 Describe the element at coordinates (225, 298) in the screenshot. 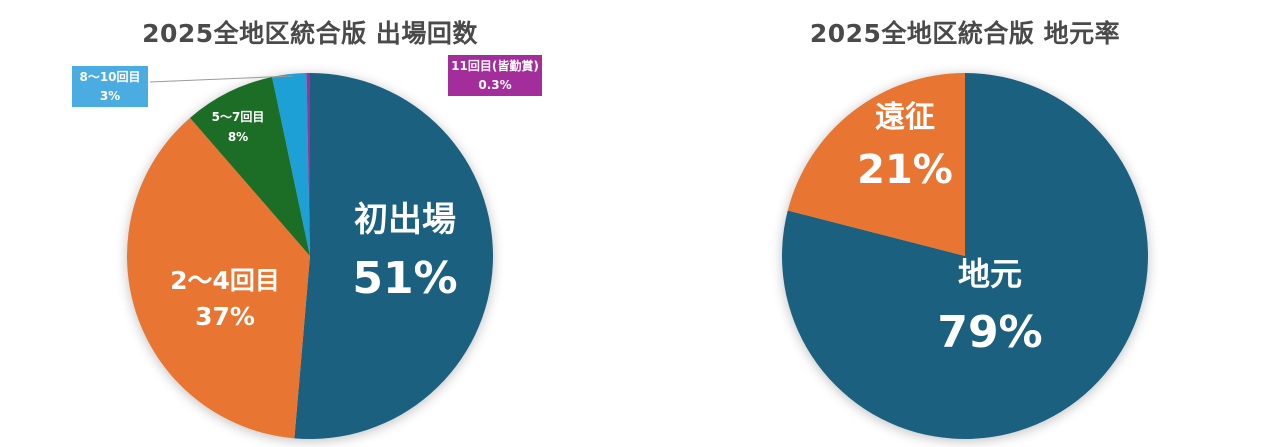

I see `slice-label-2-4: 2〜4回目 37%` at that location.